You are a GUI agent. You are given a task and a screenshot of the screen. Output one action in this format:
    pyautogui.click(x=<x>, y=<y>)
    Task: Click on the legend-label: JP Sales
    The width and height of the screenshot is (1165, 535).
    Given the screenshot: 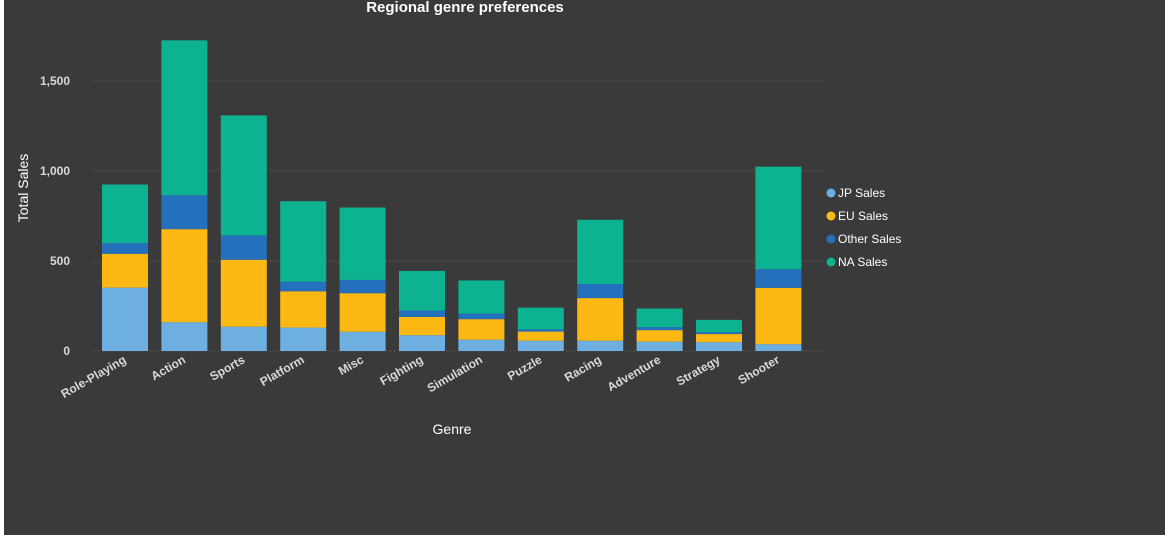 What is the action you would take?
    pyautogui.click(x=861, y=193)
    